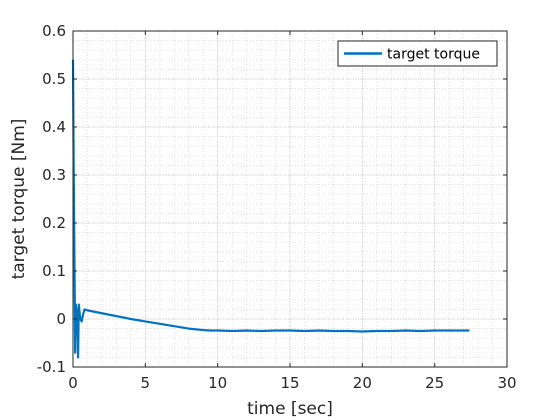 The width and height of the screenshot is (560, 420). Describe the element at coordinates (61, 319) in the screenshot. I see `y-tick-label: 0` at that location.